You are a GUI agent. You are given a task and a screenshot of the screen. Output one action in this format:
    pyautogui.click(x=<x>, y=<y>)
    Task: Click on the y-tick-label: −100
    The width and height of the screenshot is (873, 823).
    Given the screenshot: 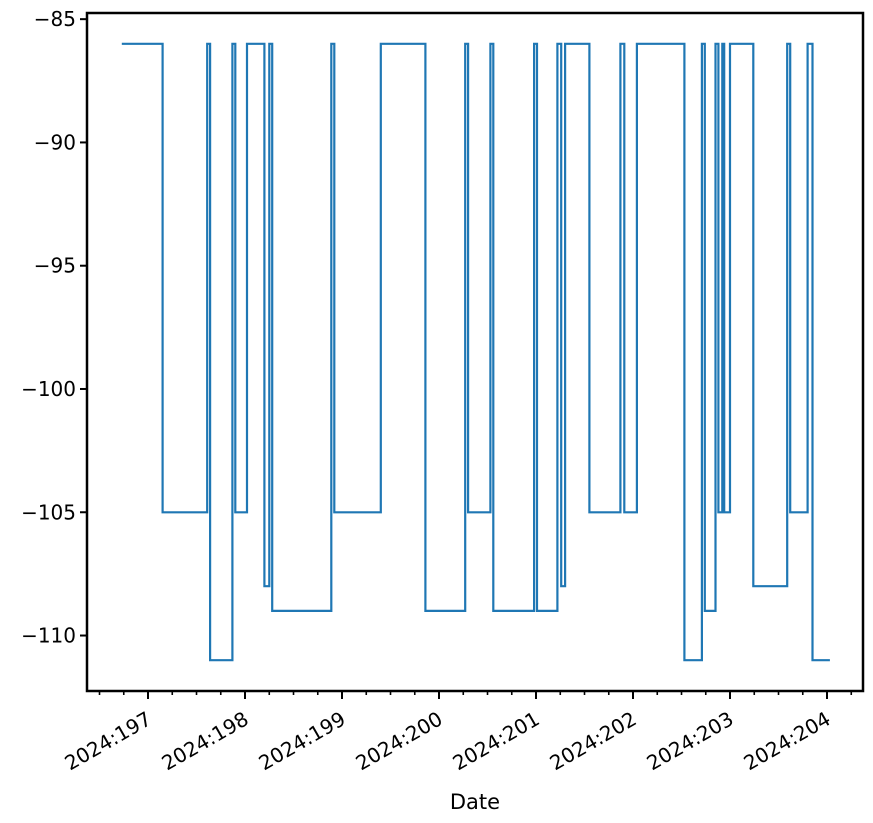 What is the action you would take?
    pyautogui.click(x=48, y=389)
    